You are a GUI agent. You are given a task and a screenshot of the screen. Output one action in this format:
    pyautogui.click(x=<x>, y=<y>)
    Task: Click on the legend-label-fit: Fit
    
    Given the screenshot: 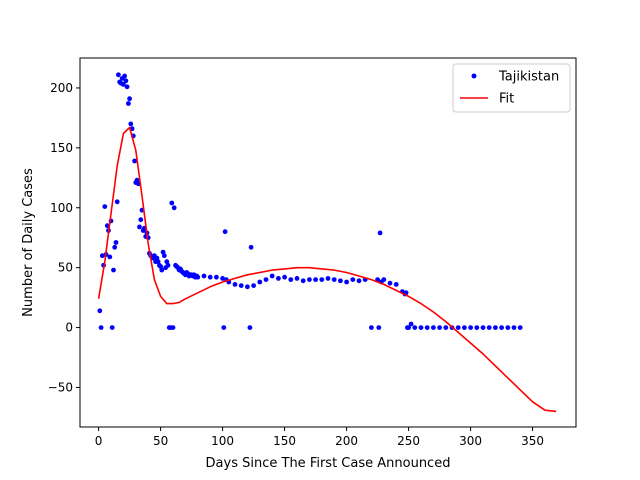 What is the action you would take?
    pyautogui.click(x=506, y=99)
    